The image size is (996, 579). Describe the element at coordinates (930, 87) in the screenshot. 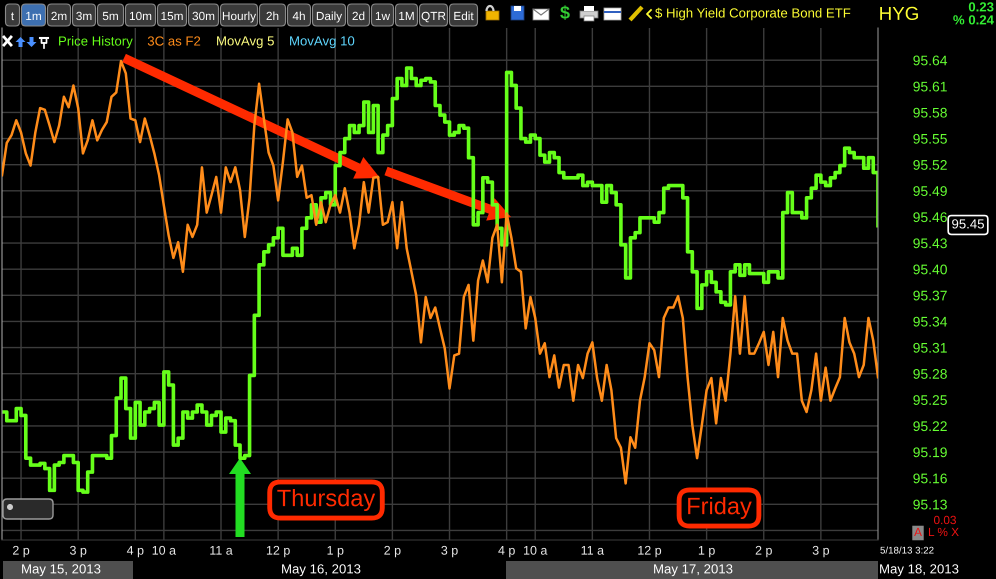

I see `y-tick-label: 95.61` at that location.